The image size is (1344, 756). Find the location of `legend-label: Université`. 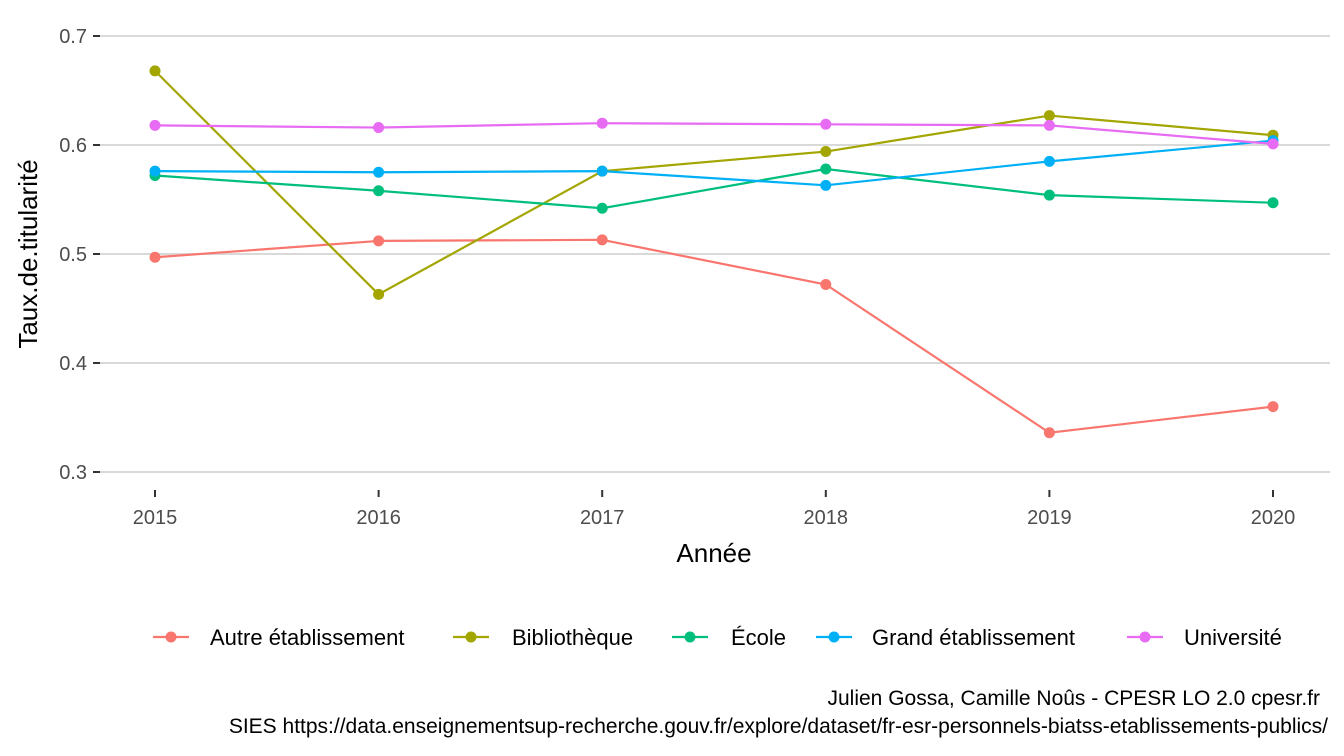

legend-label: Université is located at coordinates (1233, 637).